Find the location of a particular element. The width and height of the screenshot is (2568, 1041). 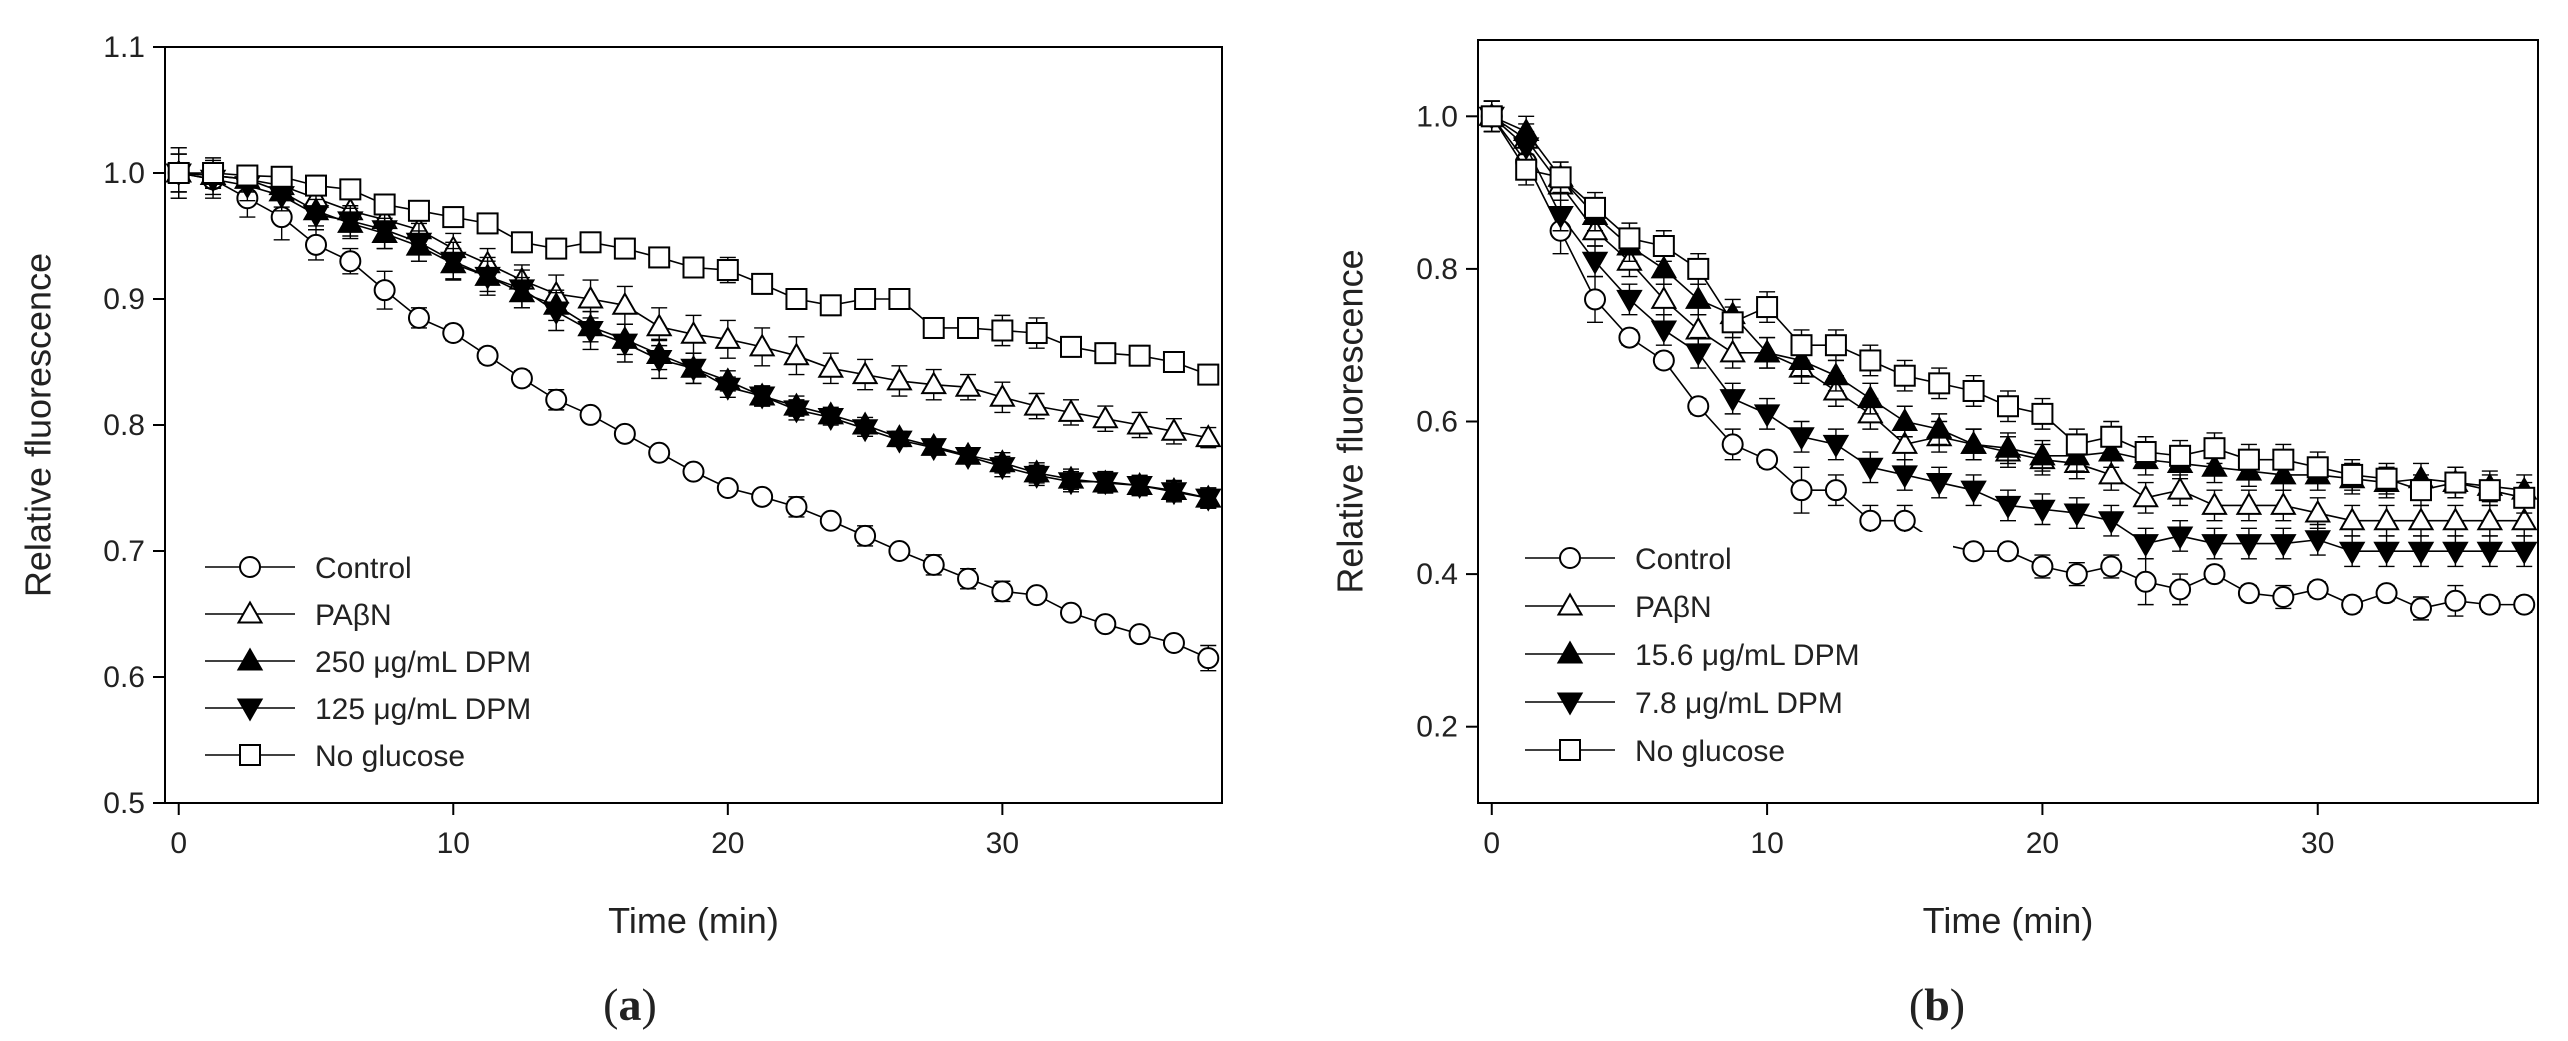

legend-label: 250 μg/mL DPM is located at coordinates (423, 662).